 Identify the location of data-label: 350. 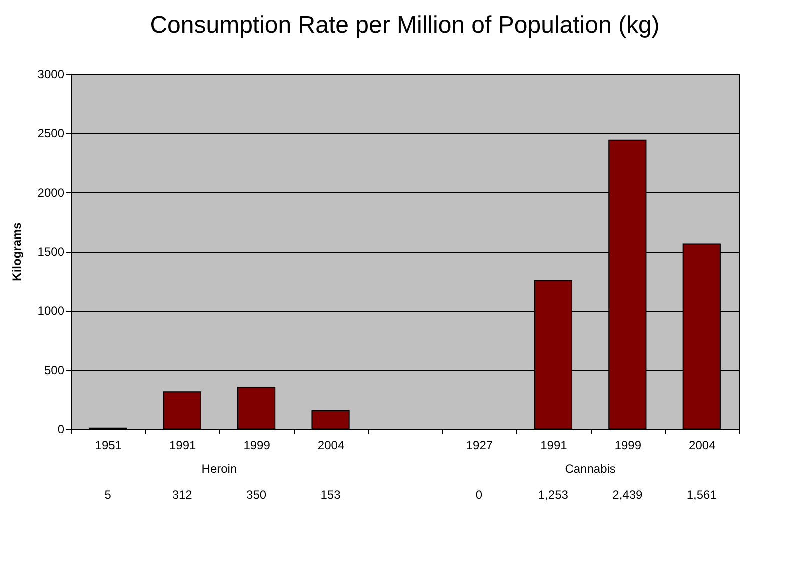
(256, 495).